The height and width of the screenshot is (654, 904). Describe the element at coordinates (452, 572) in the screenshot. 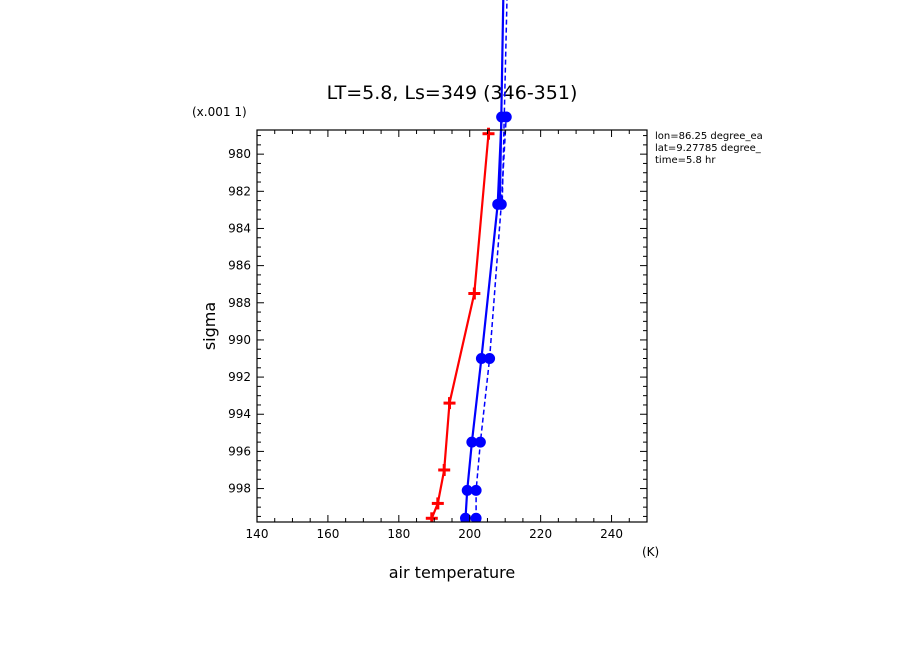

I see `x-axis-label: air temperature` at that location.